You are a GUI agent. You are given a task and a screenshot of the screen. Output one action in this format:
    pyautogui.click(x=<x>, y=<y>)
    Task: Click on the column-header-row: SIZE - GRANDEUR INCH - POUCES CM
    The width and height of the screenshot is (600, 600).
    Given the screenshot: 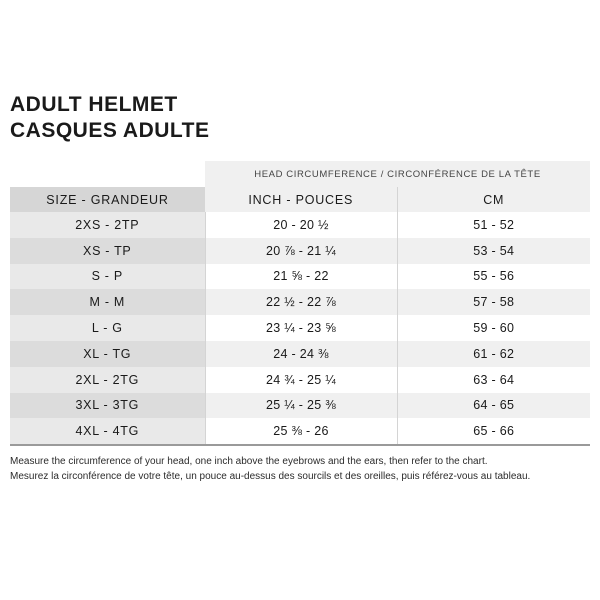 What is the action you would take?
    pyautogui.click(x=300, y=199)
    